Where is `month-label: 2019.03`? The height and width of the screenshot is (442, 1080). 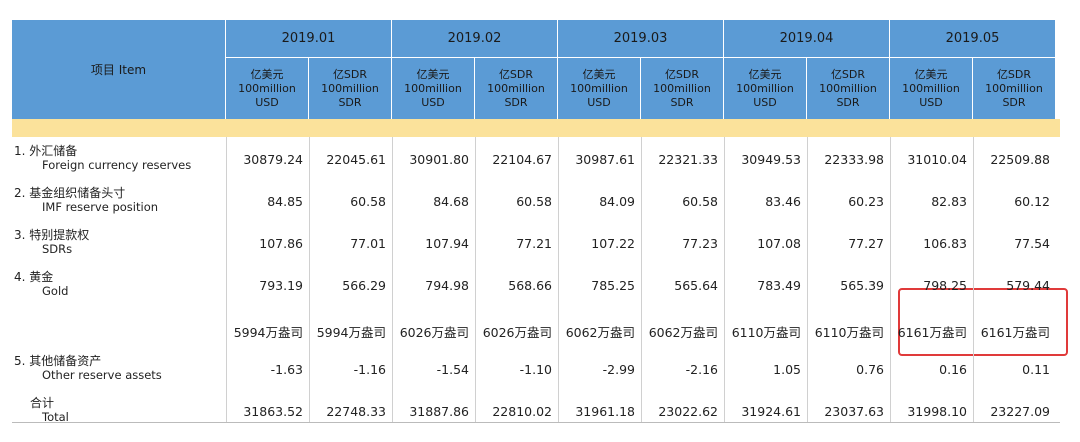
month-label: 2019.03 is located at coordinates (640, 38).